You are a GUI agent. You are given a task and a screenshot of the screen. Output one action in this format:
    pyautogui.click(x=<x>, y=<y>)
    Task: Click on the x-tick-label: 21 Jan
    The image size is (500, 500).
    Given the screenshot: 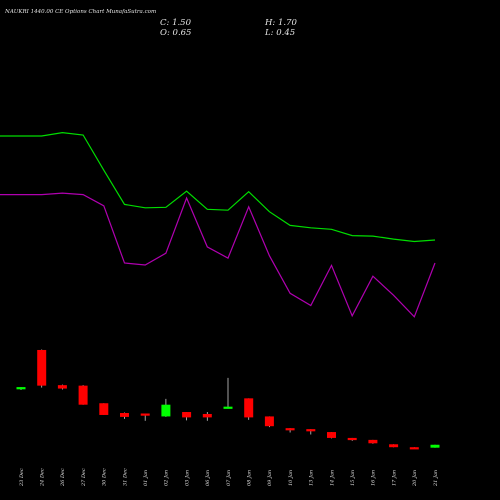 What is the action you would take?
    pyautogui.click(x=436, y=478)
    